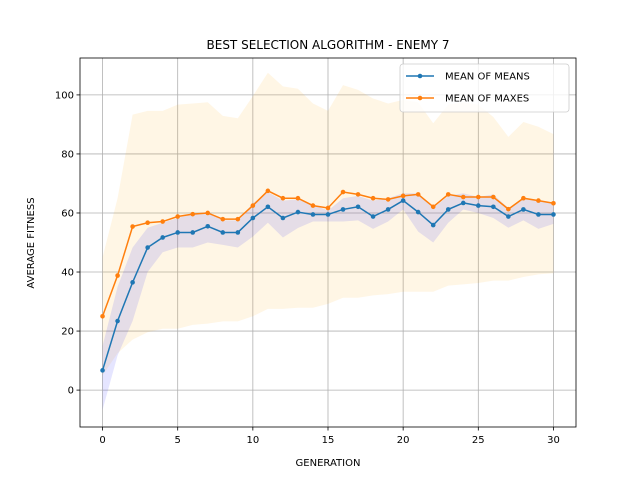 This screenshot has height=480, width=640. I want to click on y-tick-label: 80, so click(67, 154).